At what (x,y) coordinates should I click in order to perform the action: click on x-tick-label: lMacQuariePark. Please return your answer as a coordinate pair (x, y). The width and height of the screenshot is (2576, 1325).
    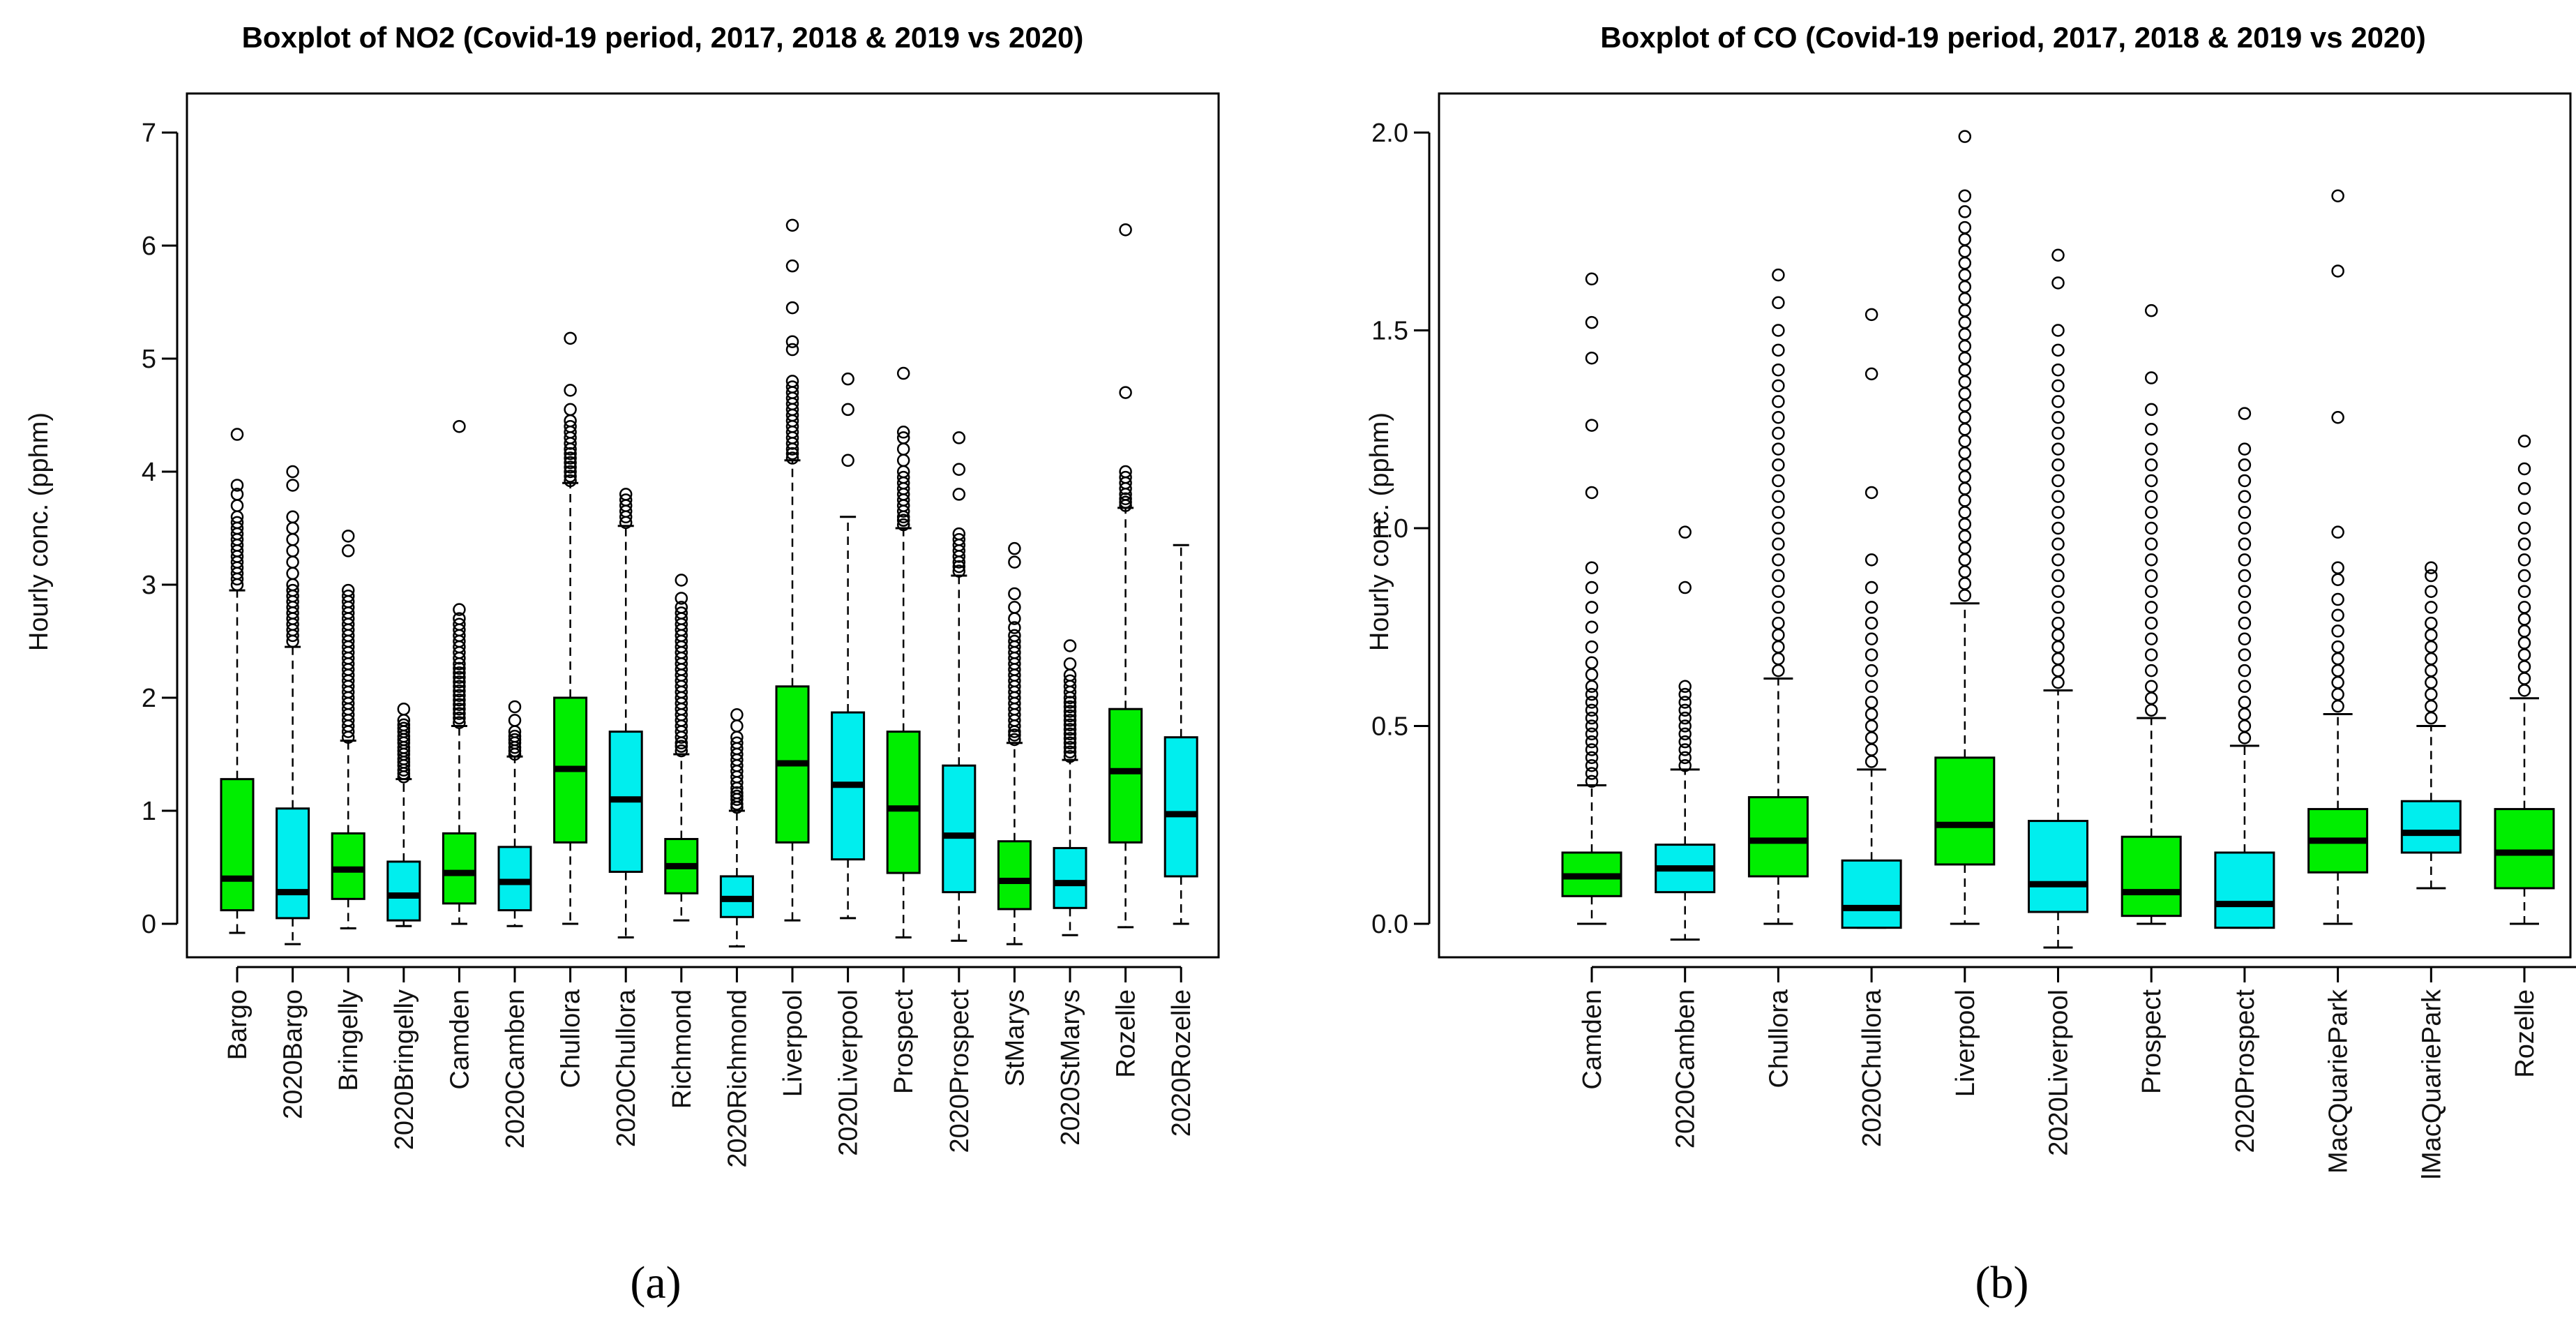
    Looking at the image, I should click on (2431, 1084).